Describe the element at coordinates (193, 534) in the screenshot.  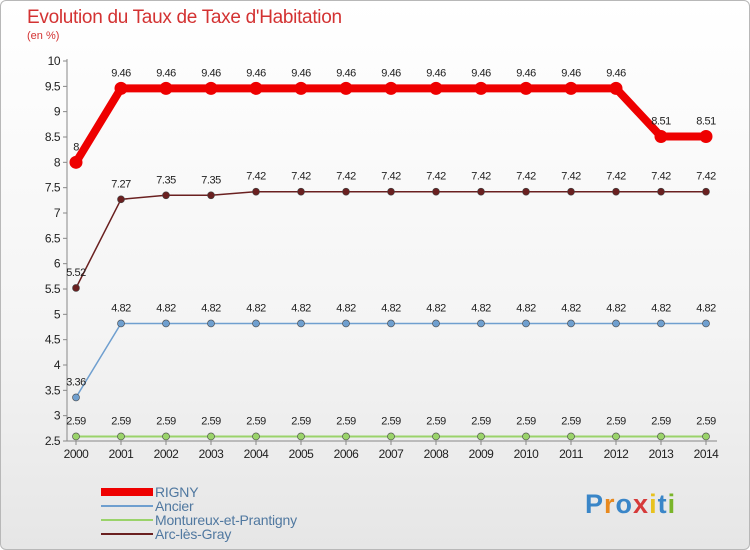
I see `legend-label: Arc-lès-Gray` at that location.